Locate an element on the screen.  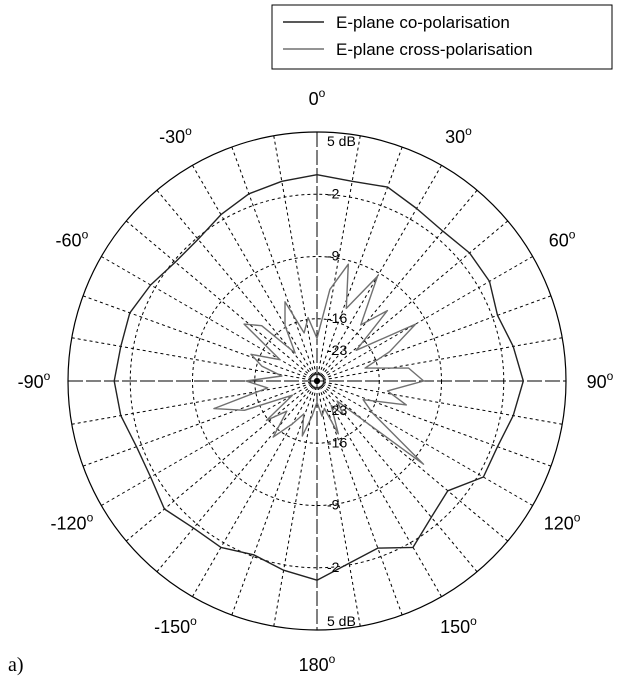
angle-label: -120o is located at coordinates (72, 522).